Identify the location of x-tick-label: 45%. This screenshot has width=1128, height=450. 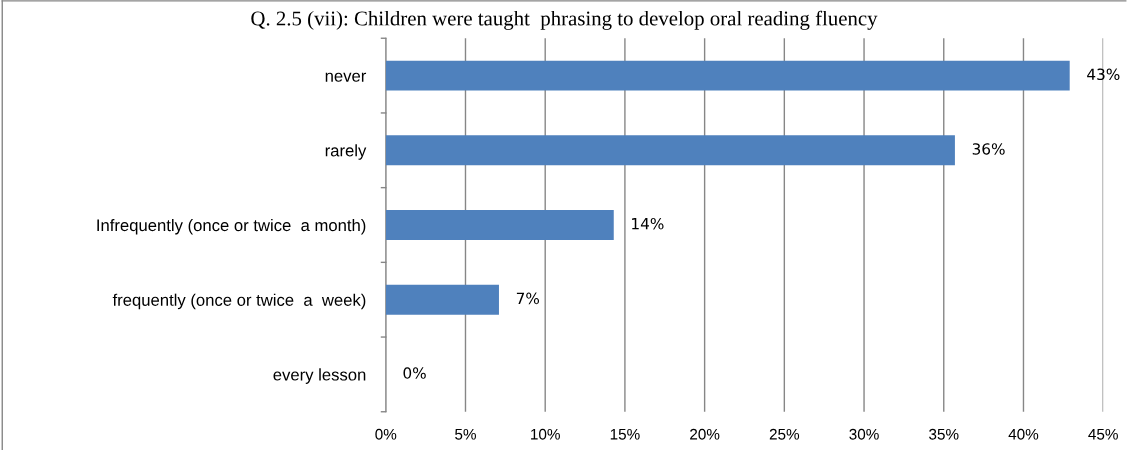
(1103, 434).